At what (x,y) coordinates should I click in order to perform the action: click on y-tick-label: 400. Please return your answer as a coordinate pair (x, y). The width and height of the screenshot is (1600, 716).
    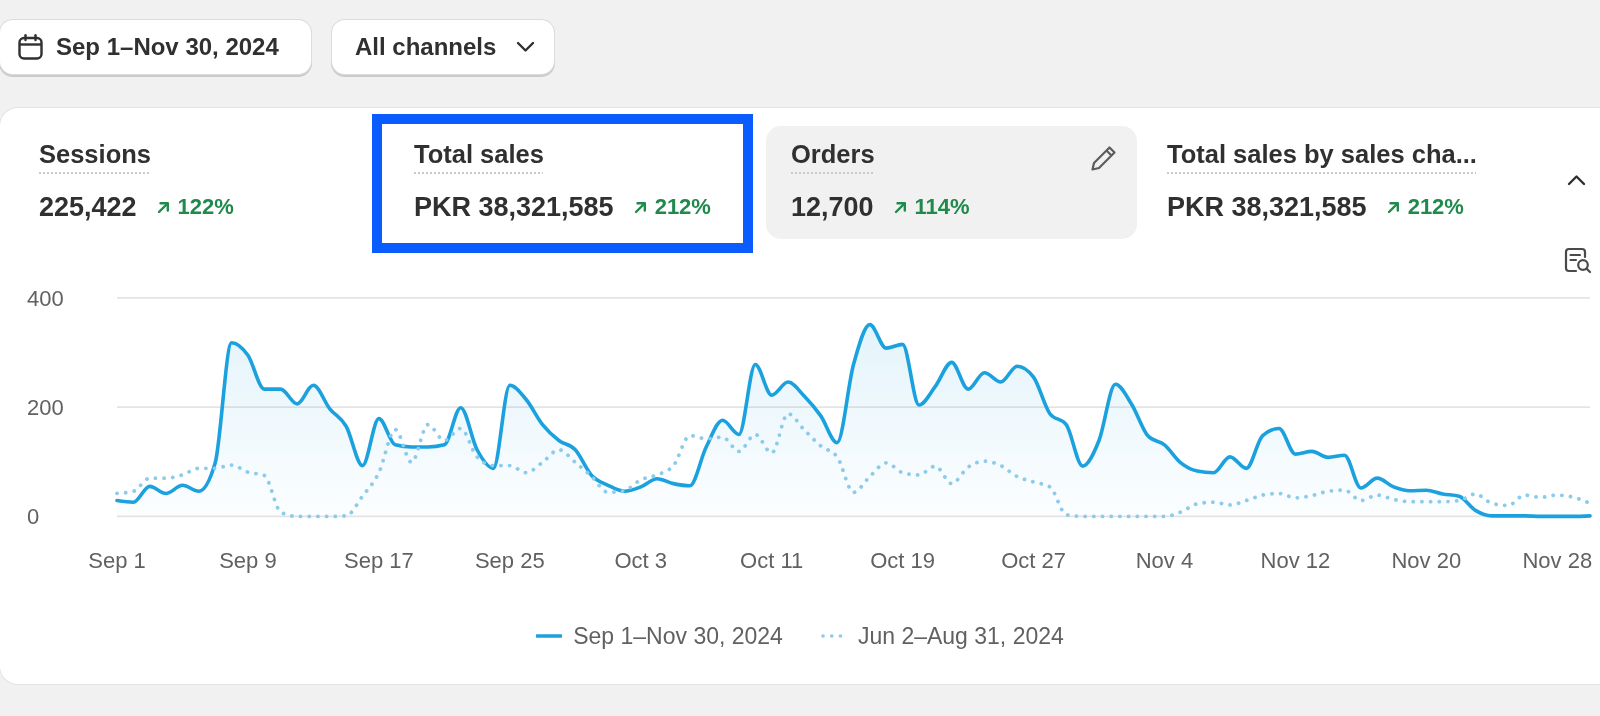
    Looking at the image, I should click on (45, 298).